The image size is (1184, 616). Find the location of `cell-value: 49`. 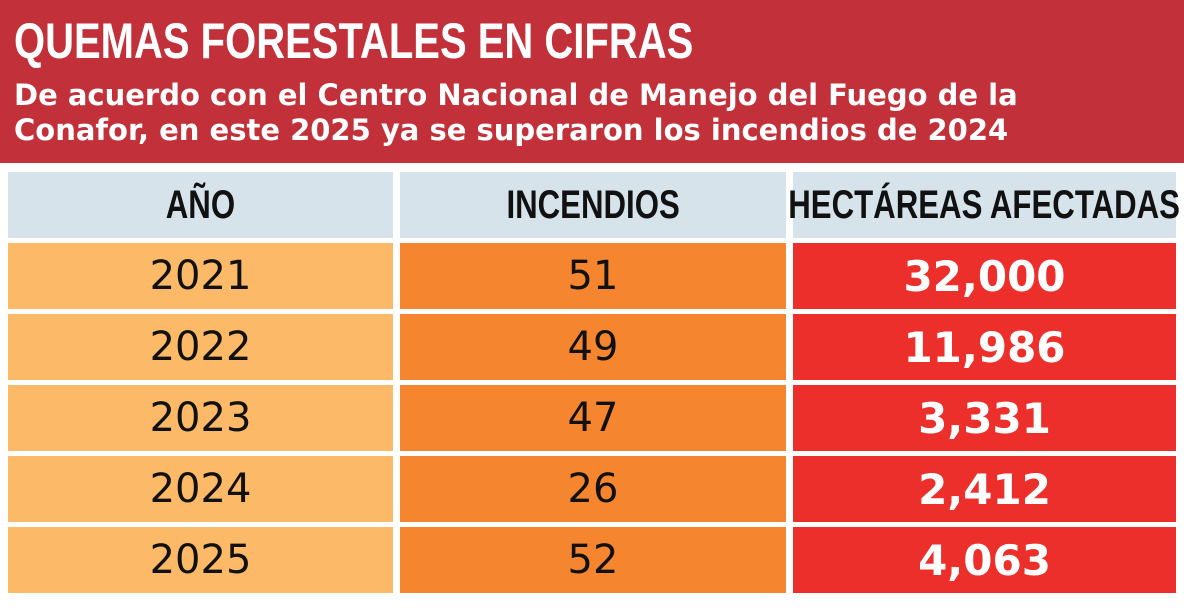

cell-value: 49 is located at coordinates (593, 347).